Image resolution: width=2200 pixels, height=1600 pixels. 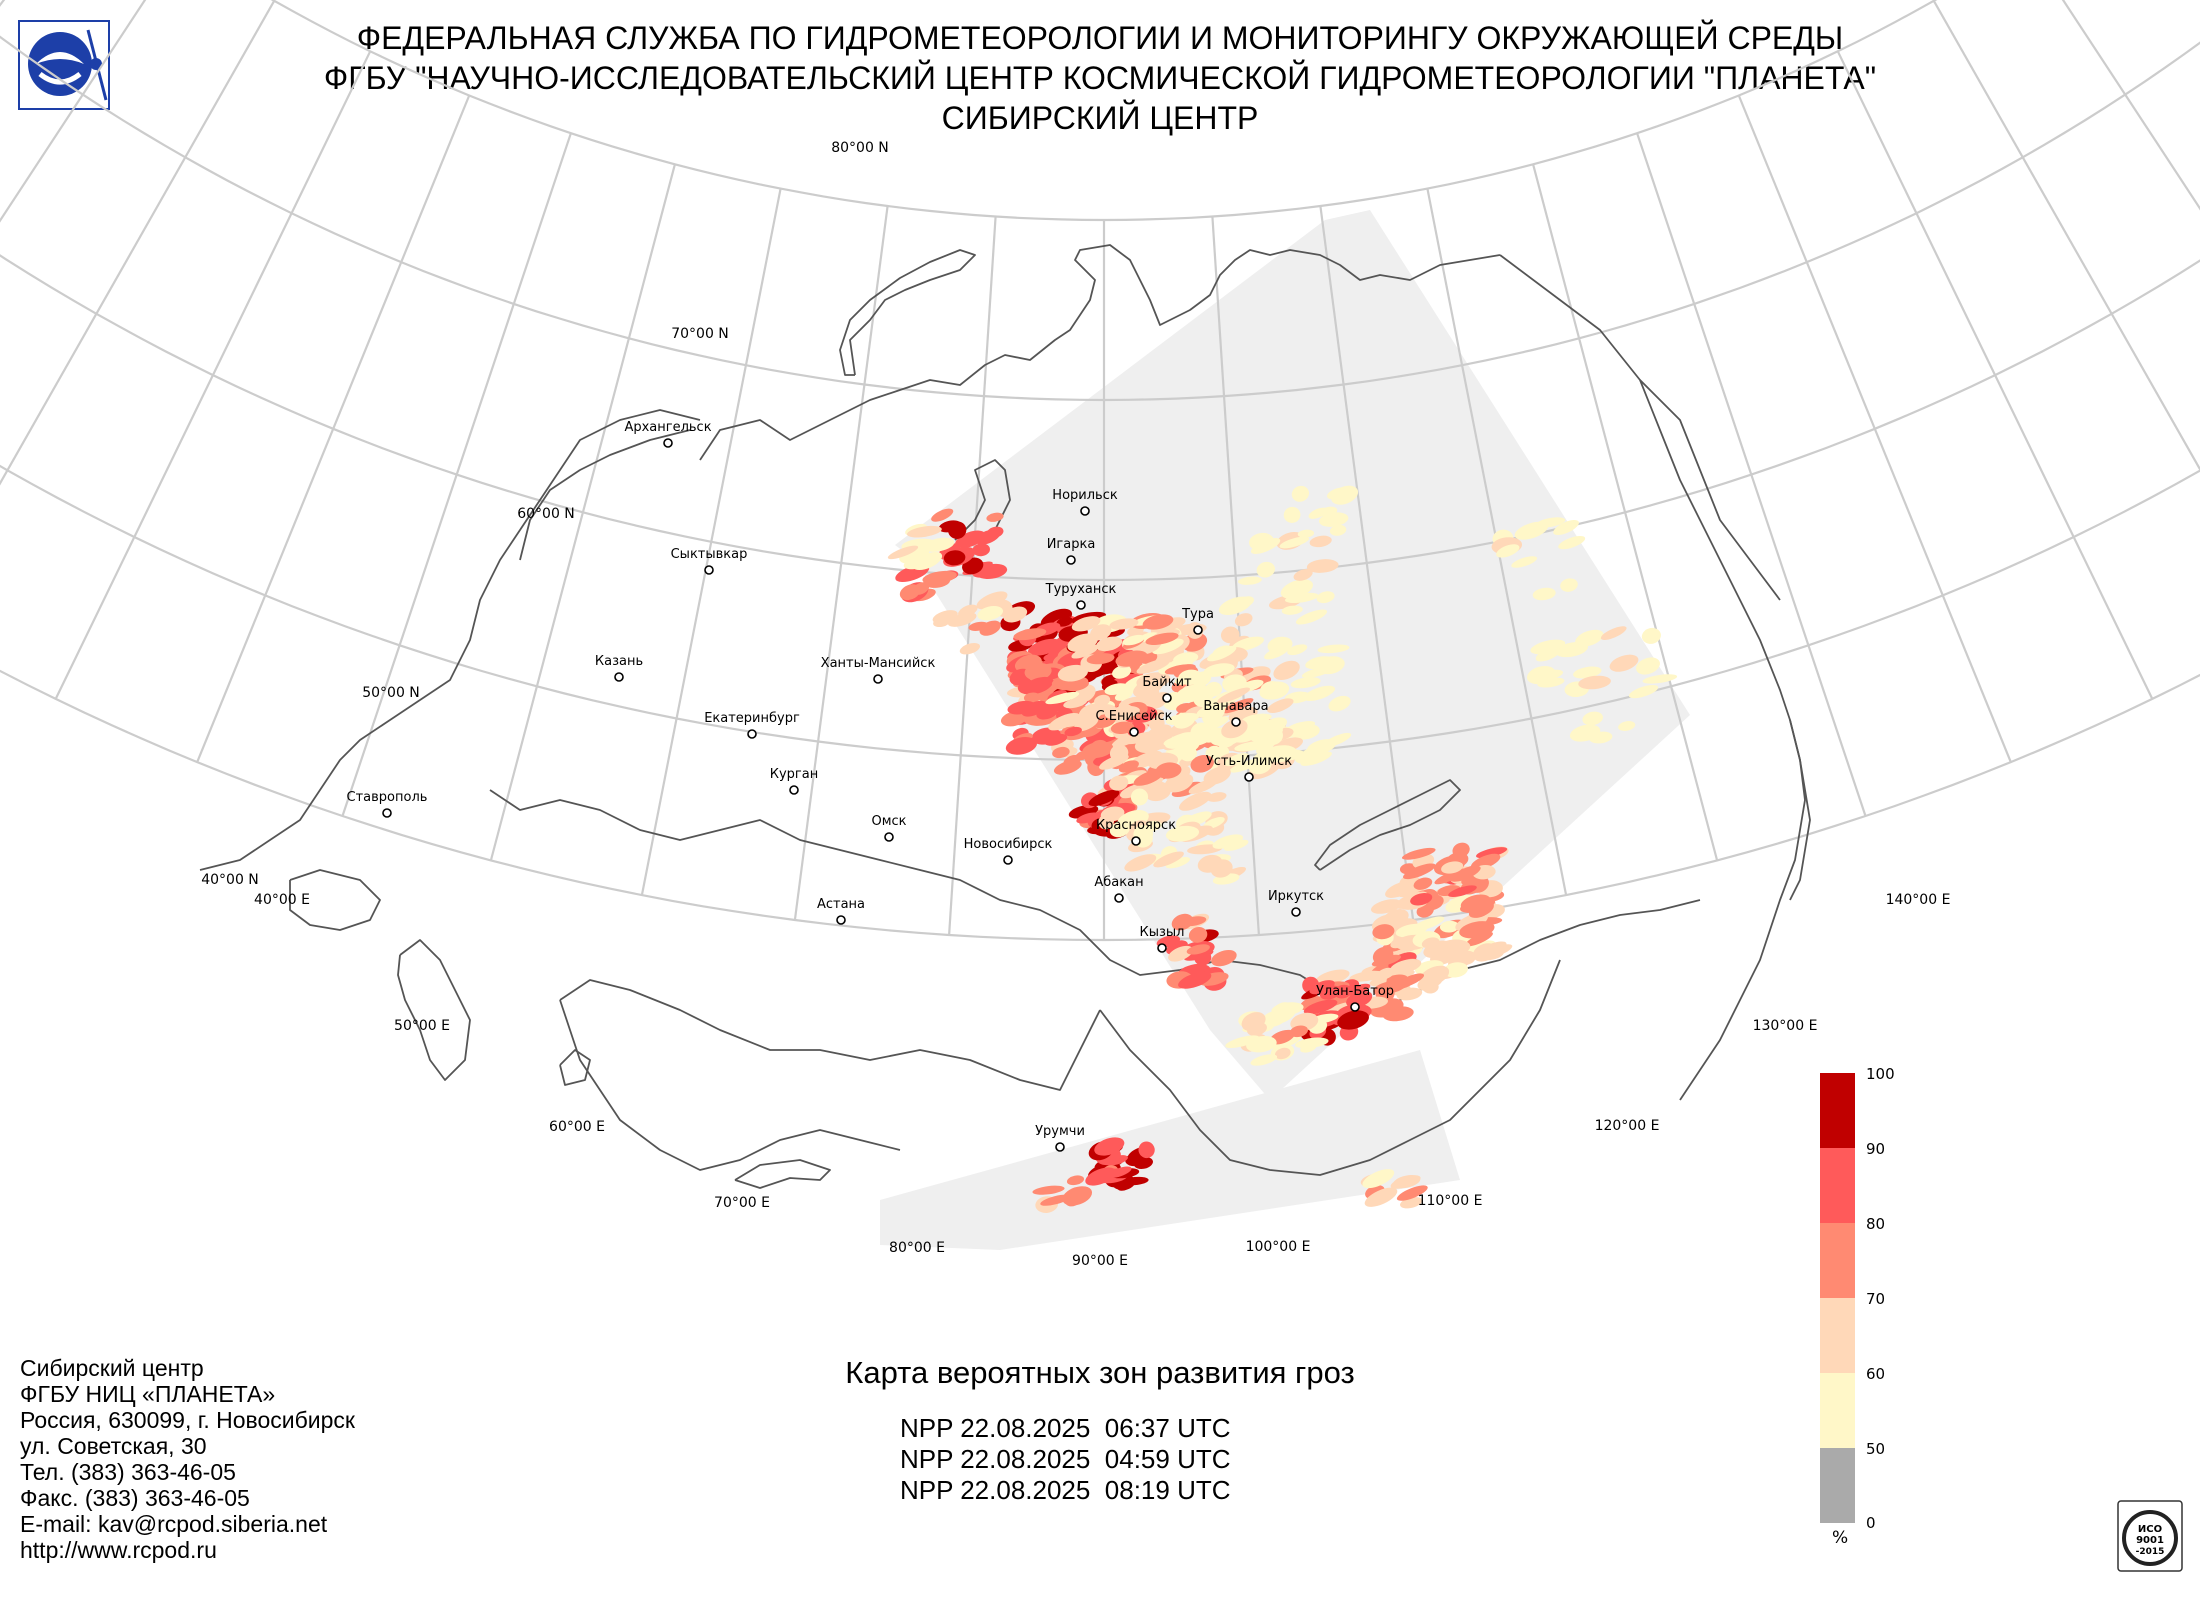 I want to click on city-label: Екатеринбург, so click(x=752, y=718).